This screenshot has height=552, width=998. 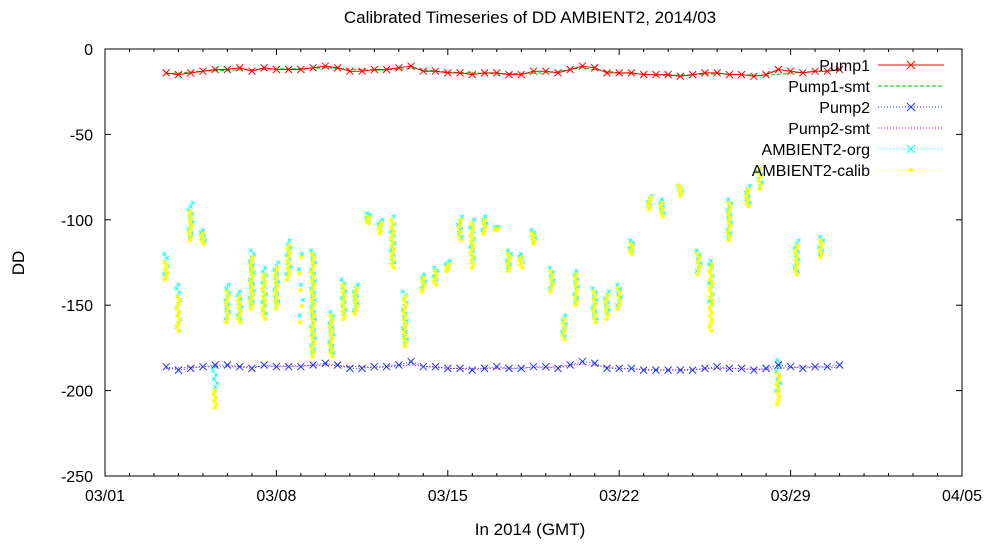 I want to click on series-pump2, so click(x=503, y=365).